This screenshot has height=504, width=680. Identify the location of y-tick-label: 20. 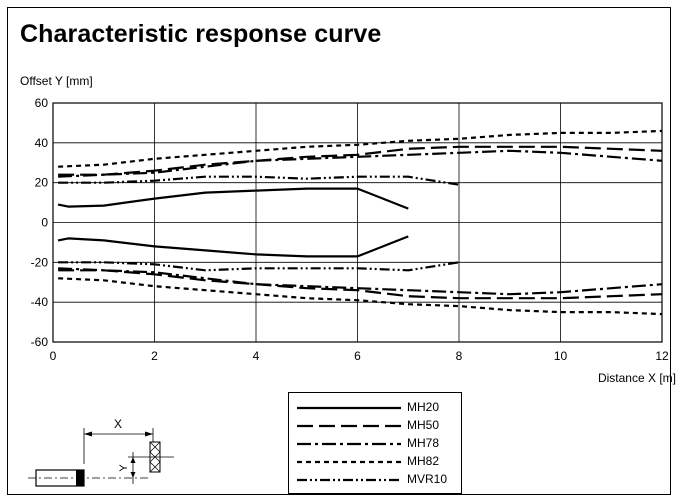
(42, 183).